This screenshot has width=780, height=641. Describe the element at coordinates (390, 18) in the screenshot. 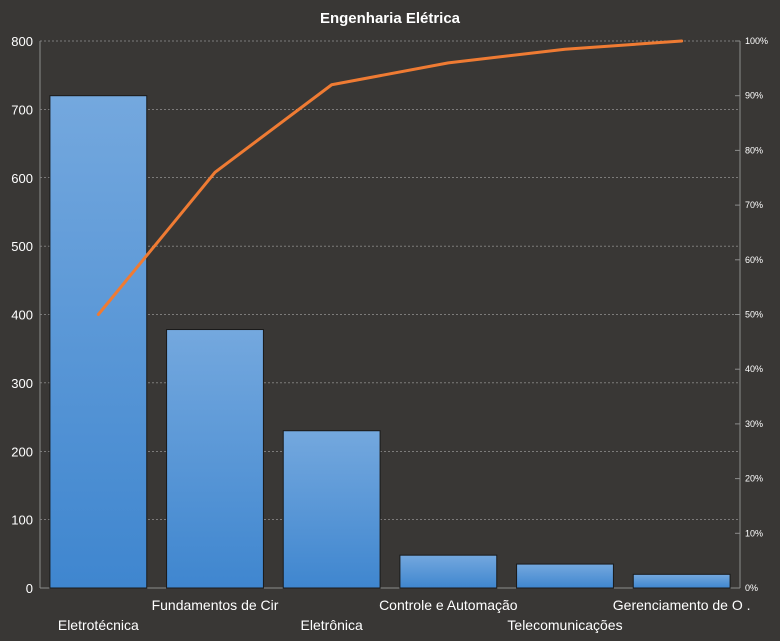

I see `chart-title: Engenharia Elétrica` at that location.